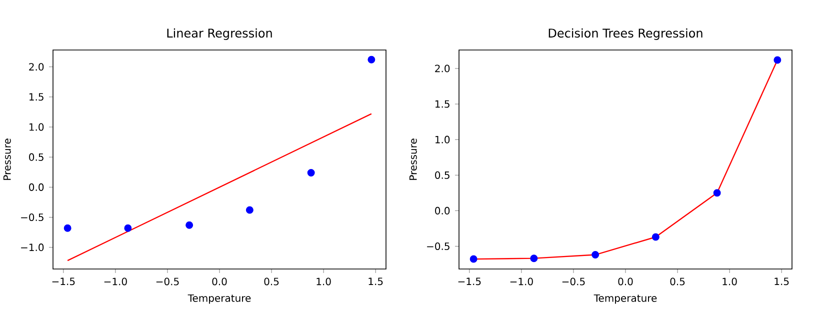  I want to click on y-tick-label: −1.0, so click(32, 248).